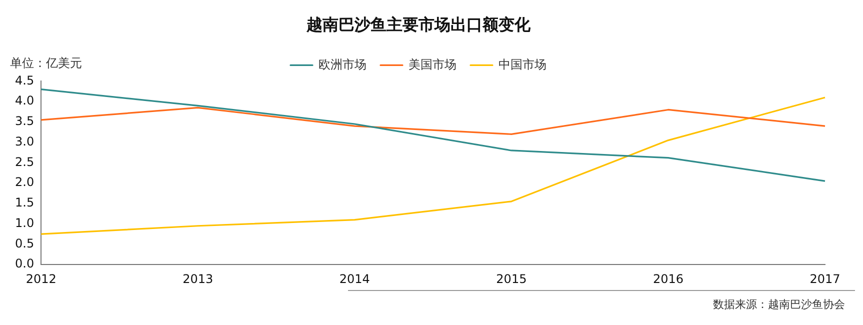 The width and height of the screenshot is (863, 325). What do you see at coordinates (24, 203) in the screenshot?
I see `y-tick-label: 1.5` at bounding box center [24, 203].